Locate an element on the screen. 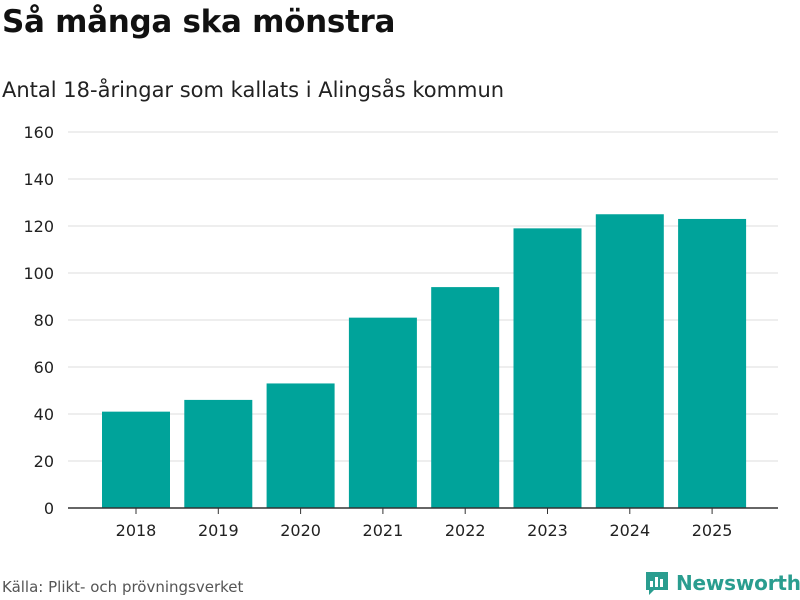  x-tick-label: 2021 is located at coordinates (383, 530).